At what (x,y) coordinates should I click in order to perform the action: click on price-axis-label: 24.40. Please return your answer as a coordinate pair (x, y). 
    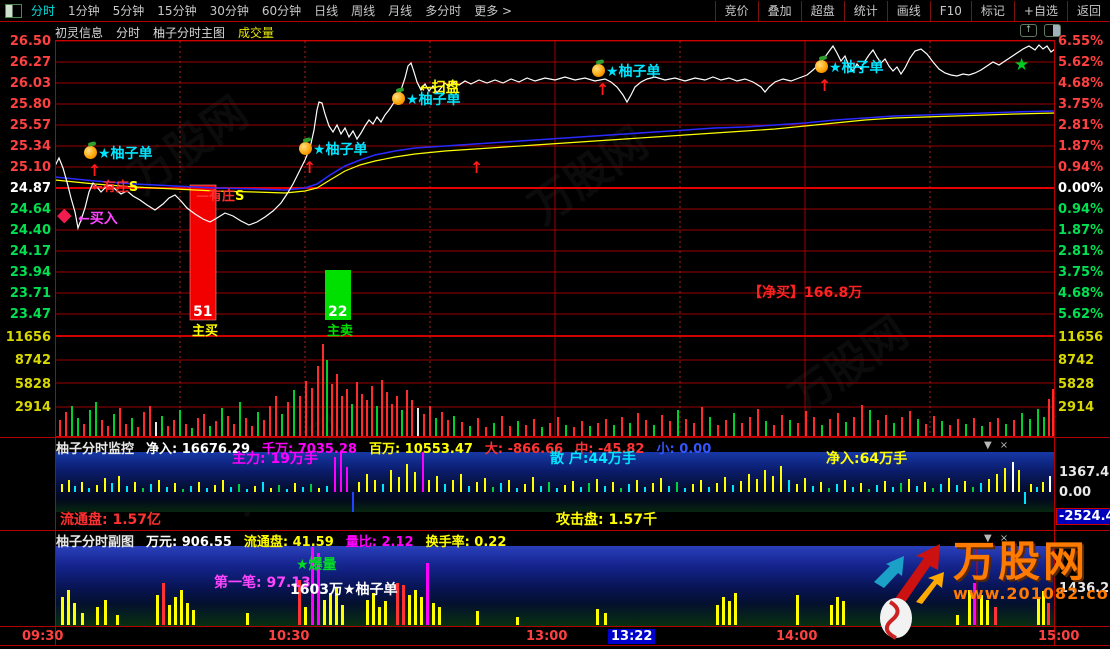
    Looking at the image, I should click on (30, 230).